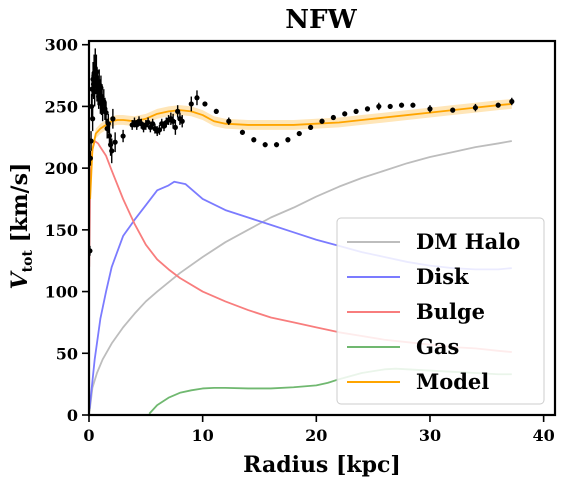 This screenshot has height=490, width=564. What do you see at coordinates (316, 435) in the screenshot?
I see `x-tick-label: 20` at bounding box center [316, 435].